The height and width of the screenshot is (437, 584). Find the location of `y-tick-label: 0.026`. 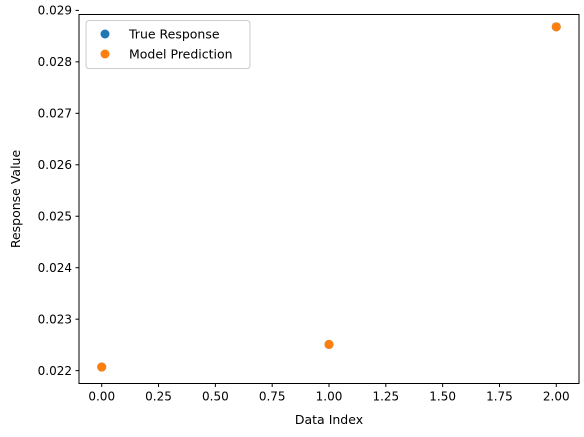

y-tick-label: 0.026 is located at coordinates (55, 165).